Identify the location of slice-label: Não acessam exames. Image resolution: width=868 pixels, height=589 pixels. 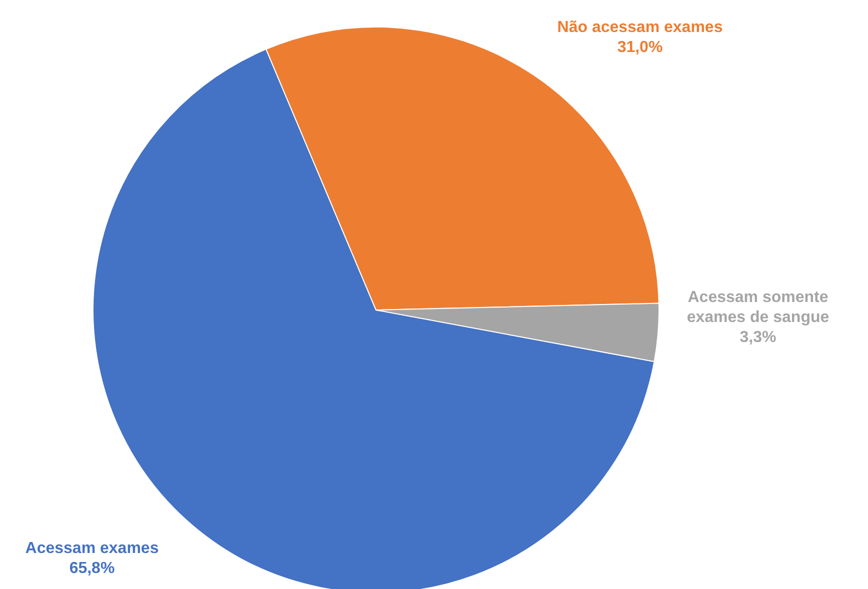
(640, 27).